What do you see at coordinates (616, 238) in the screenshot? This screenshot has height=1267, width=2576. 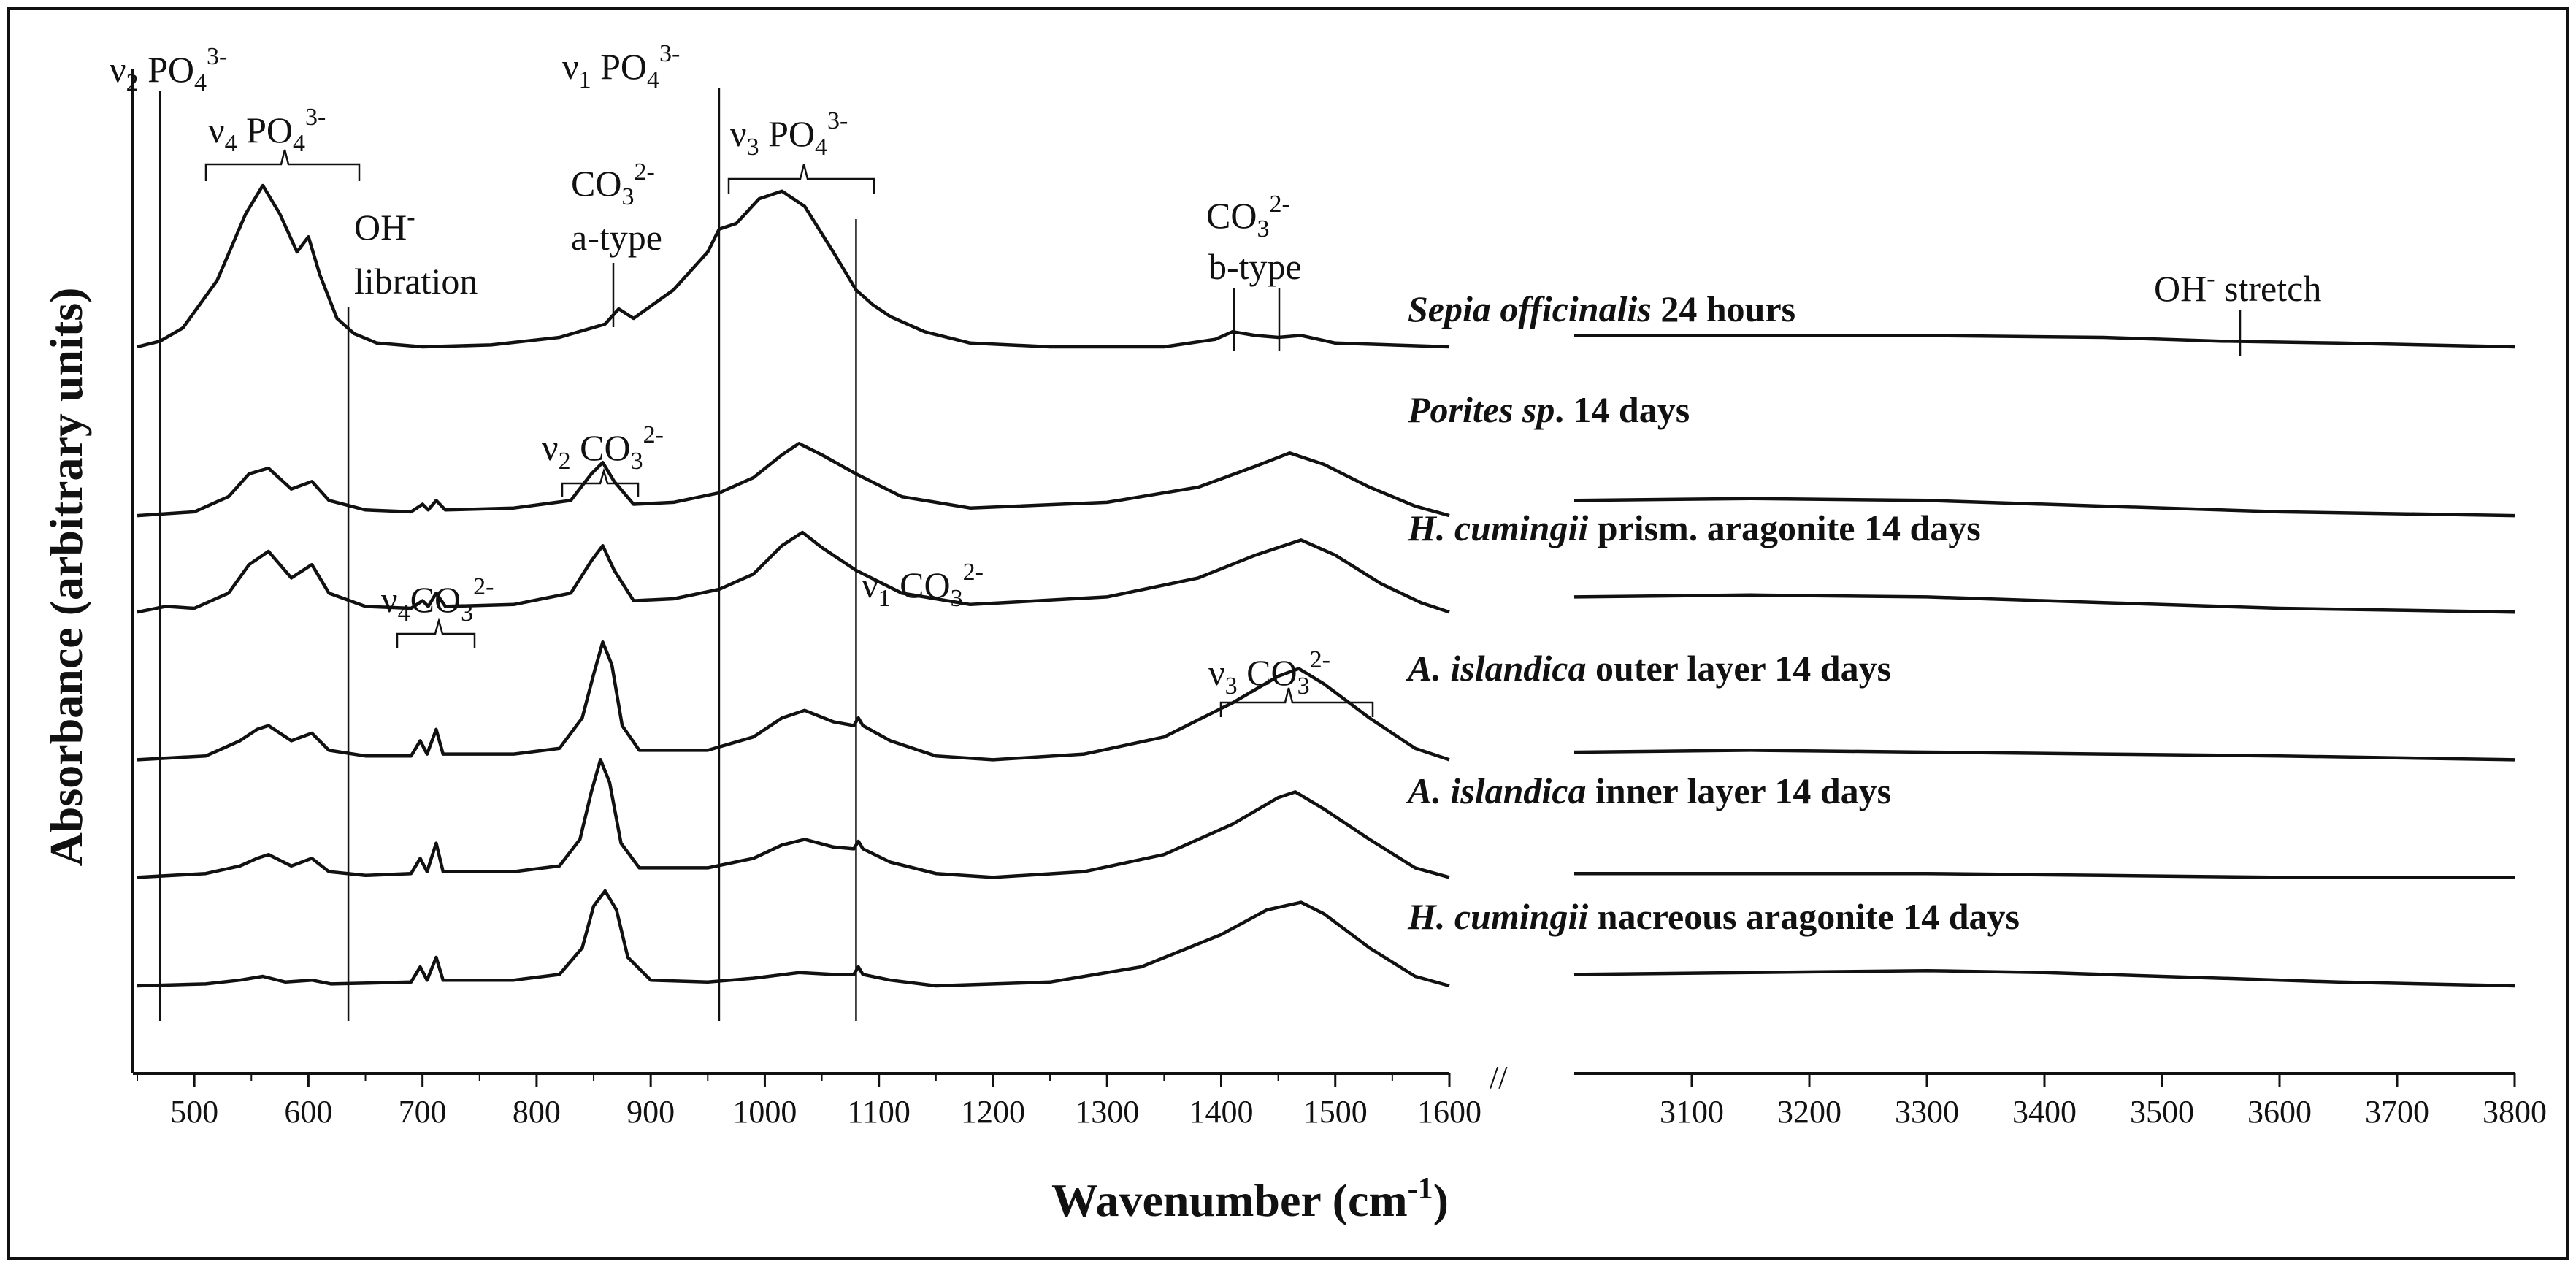 I see `annotation-co3-a-type-2: a-type` at bounding box center [616, 238].